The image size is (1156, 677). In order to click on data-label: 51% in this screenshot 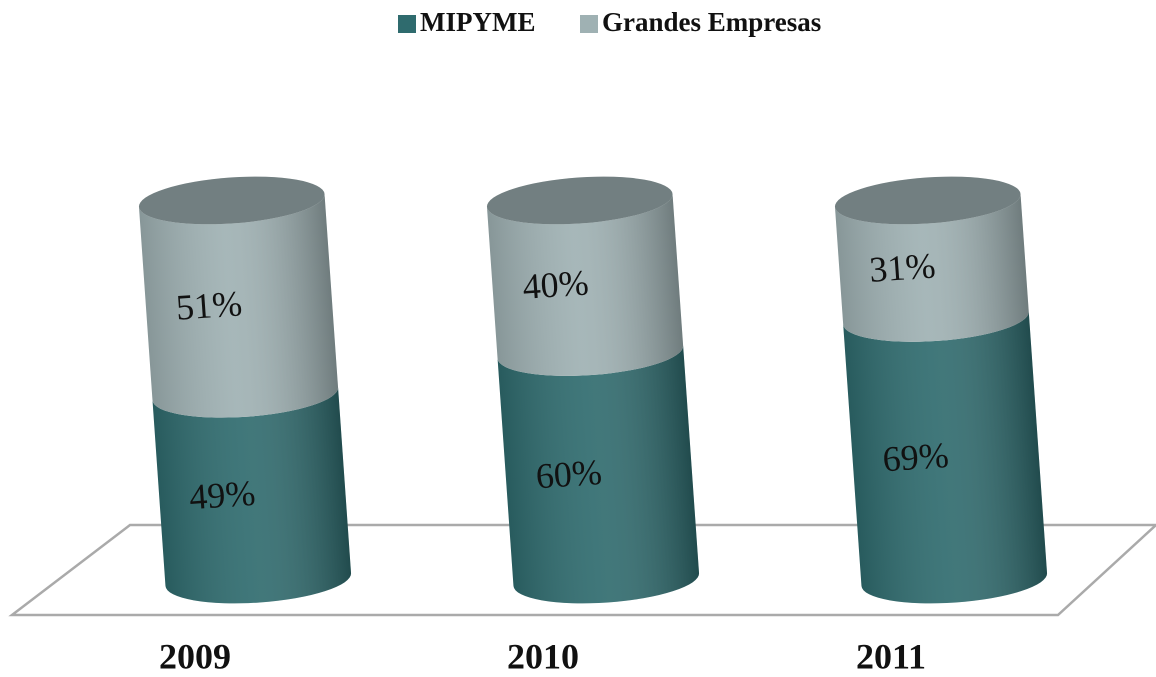, I will do `click(209, 305)`.